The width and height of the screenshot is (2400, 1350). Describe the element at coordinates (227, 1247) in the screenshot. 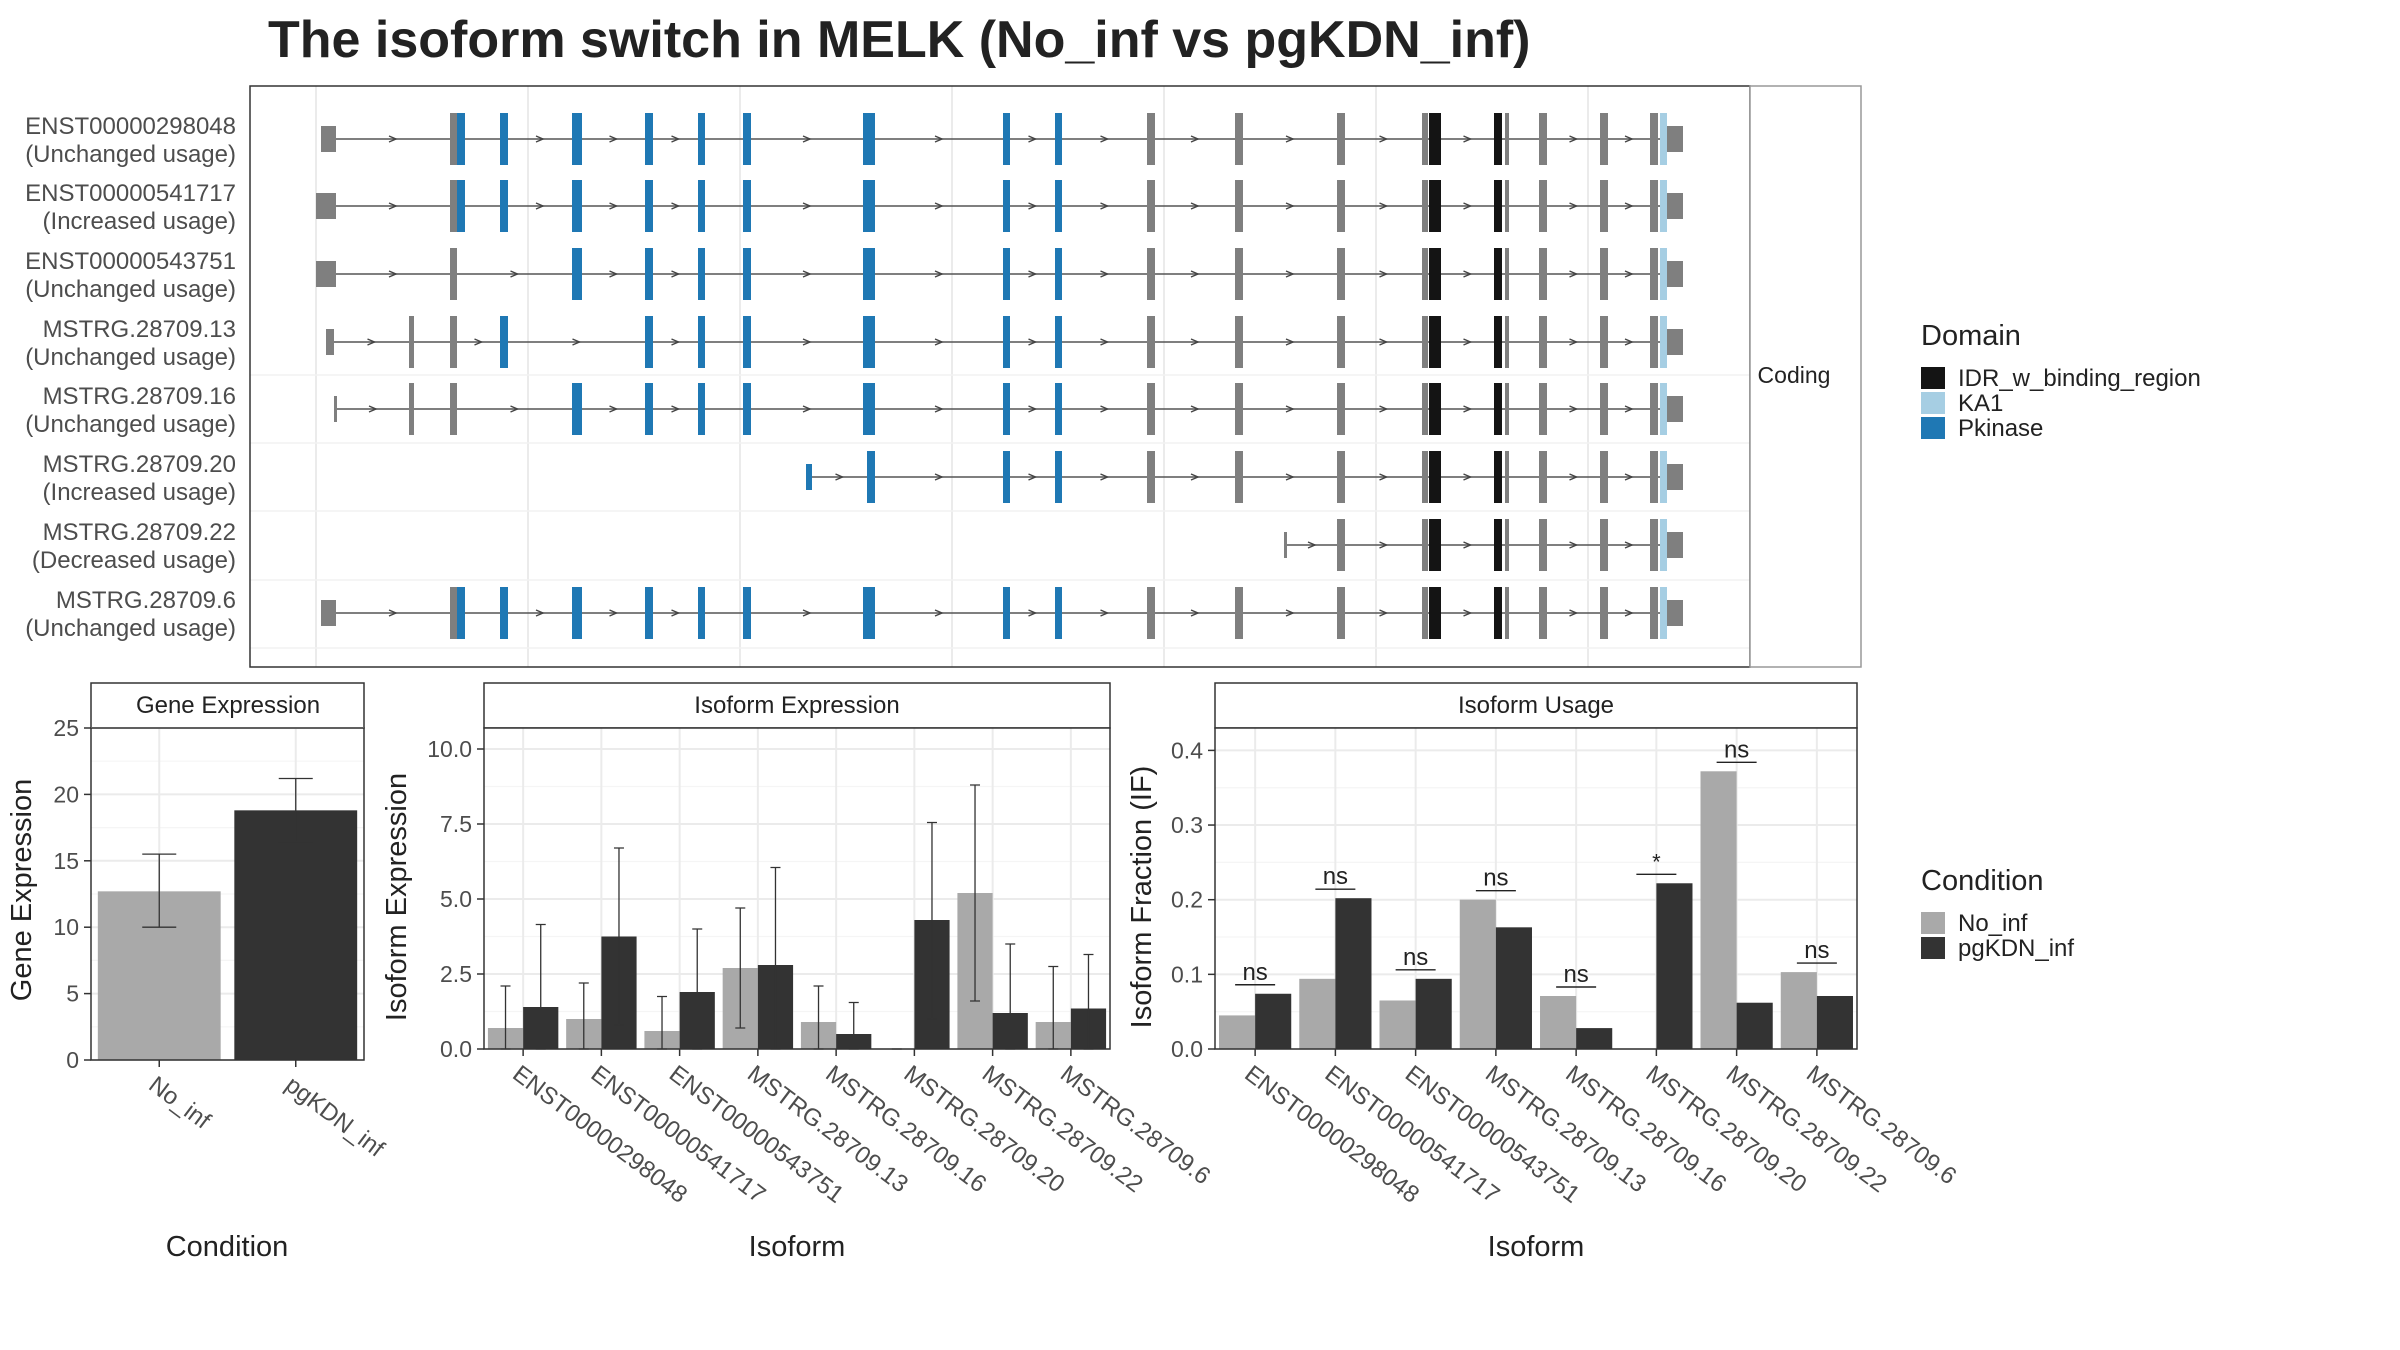

I see `gene-expression-x-label: Condition` at that location.